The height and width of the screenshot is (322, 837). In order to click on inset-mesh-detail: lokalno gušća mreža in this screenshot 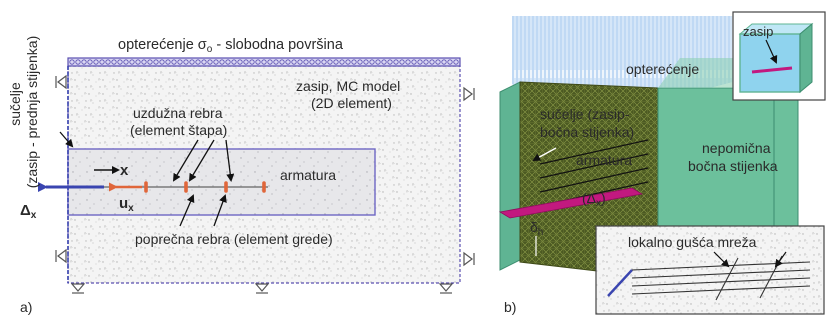, I will do `click(710, 270)`.